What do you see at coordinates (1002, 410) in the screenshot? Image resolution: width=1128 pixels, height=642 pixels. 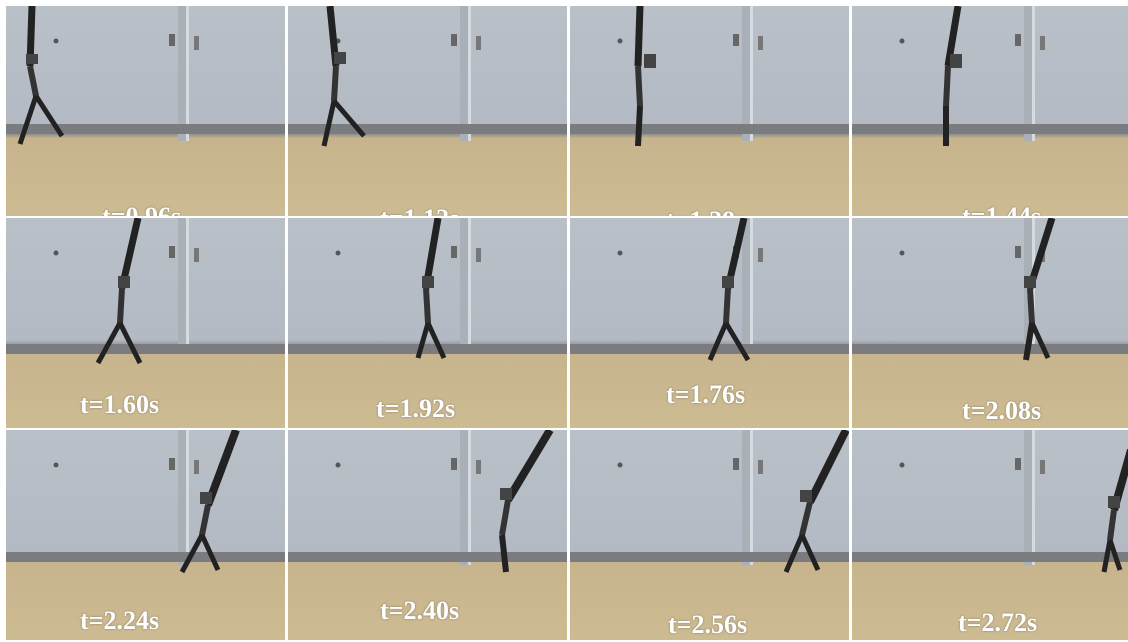 I see `time-label: t=2.08s` at bounding box center [1002, 410].